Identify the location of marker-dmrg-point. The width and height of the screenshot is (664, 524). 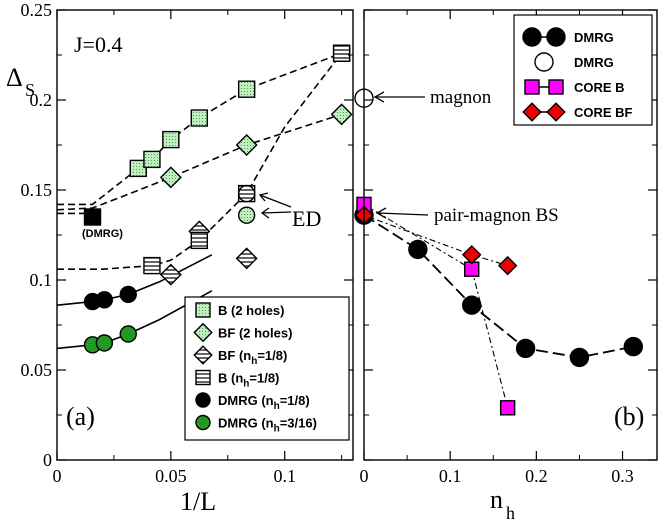
(92, 217).